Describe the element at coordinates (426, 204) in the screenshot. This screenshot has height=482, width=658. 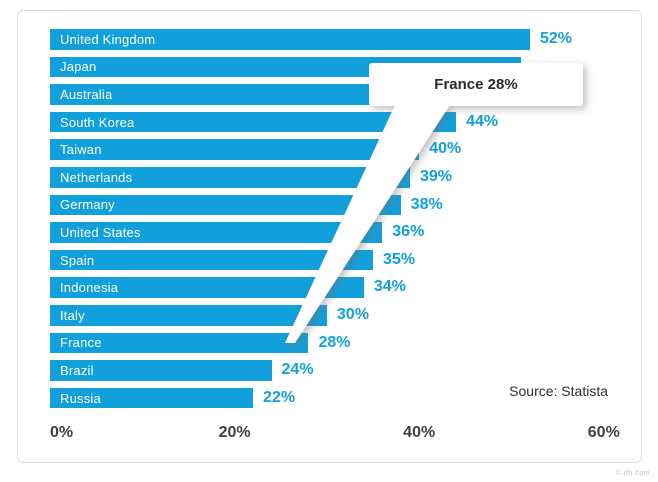
I see `bar-value-label: 38%` at that location.